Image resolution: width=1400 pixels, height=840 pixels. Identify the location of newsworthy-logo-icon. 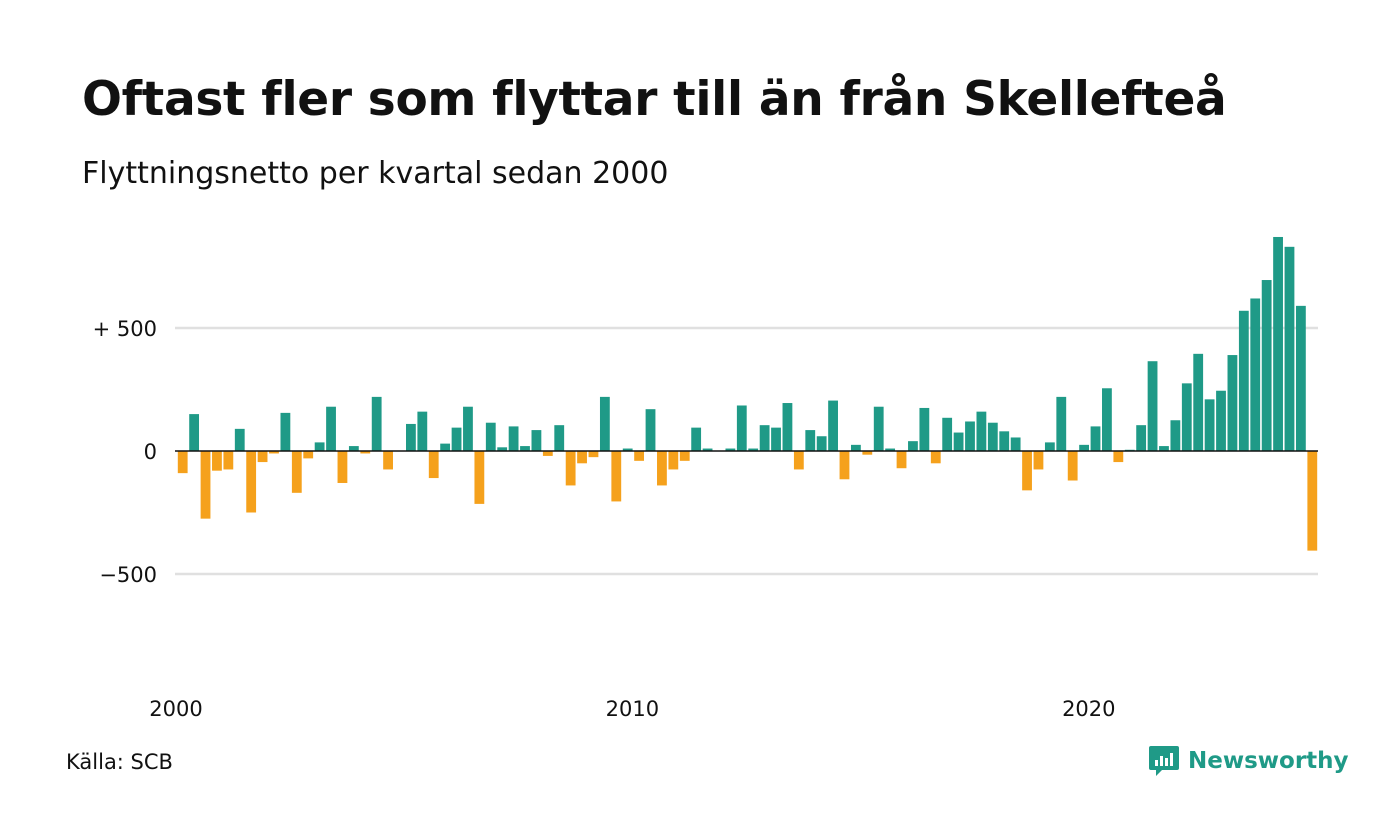
(1164, 761).